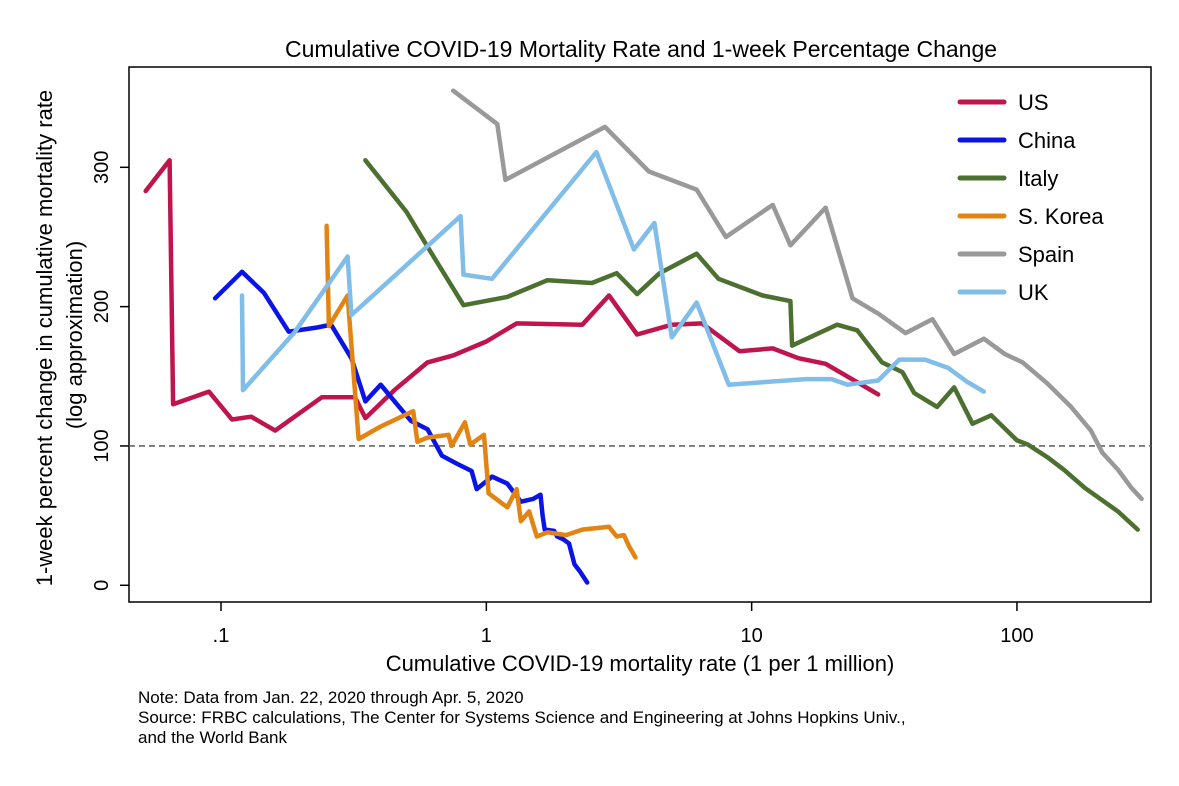  I want to click on x-tick-label: 1, so click(486, 636).